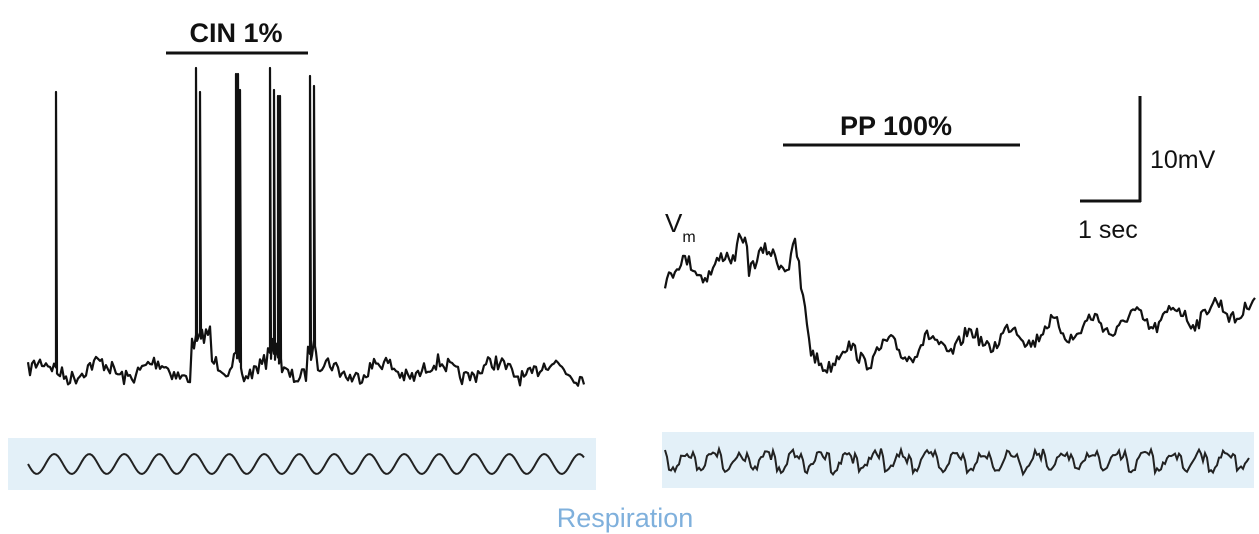 The image size is (1259, 534). What do you see at coordinates (959, 303) in the screenshot?
I see `right-membrane-trace` at bounding box center [959, 303].